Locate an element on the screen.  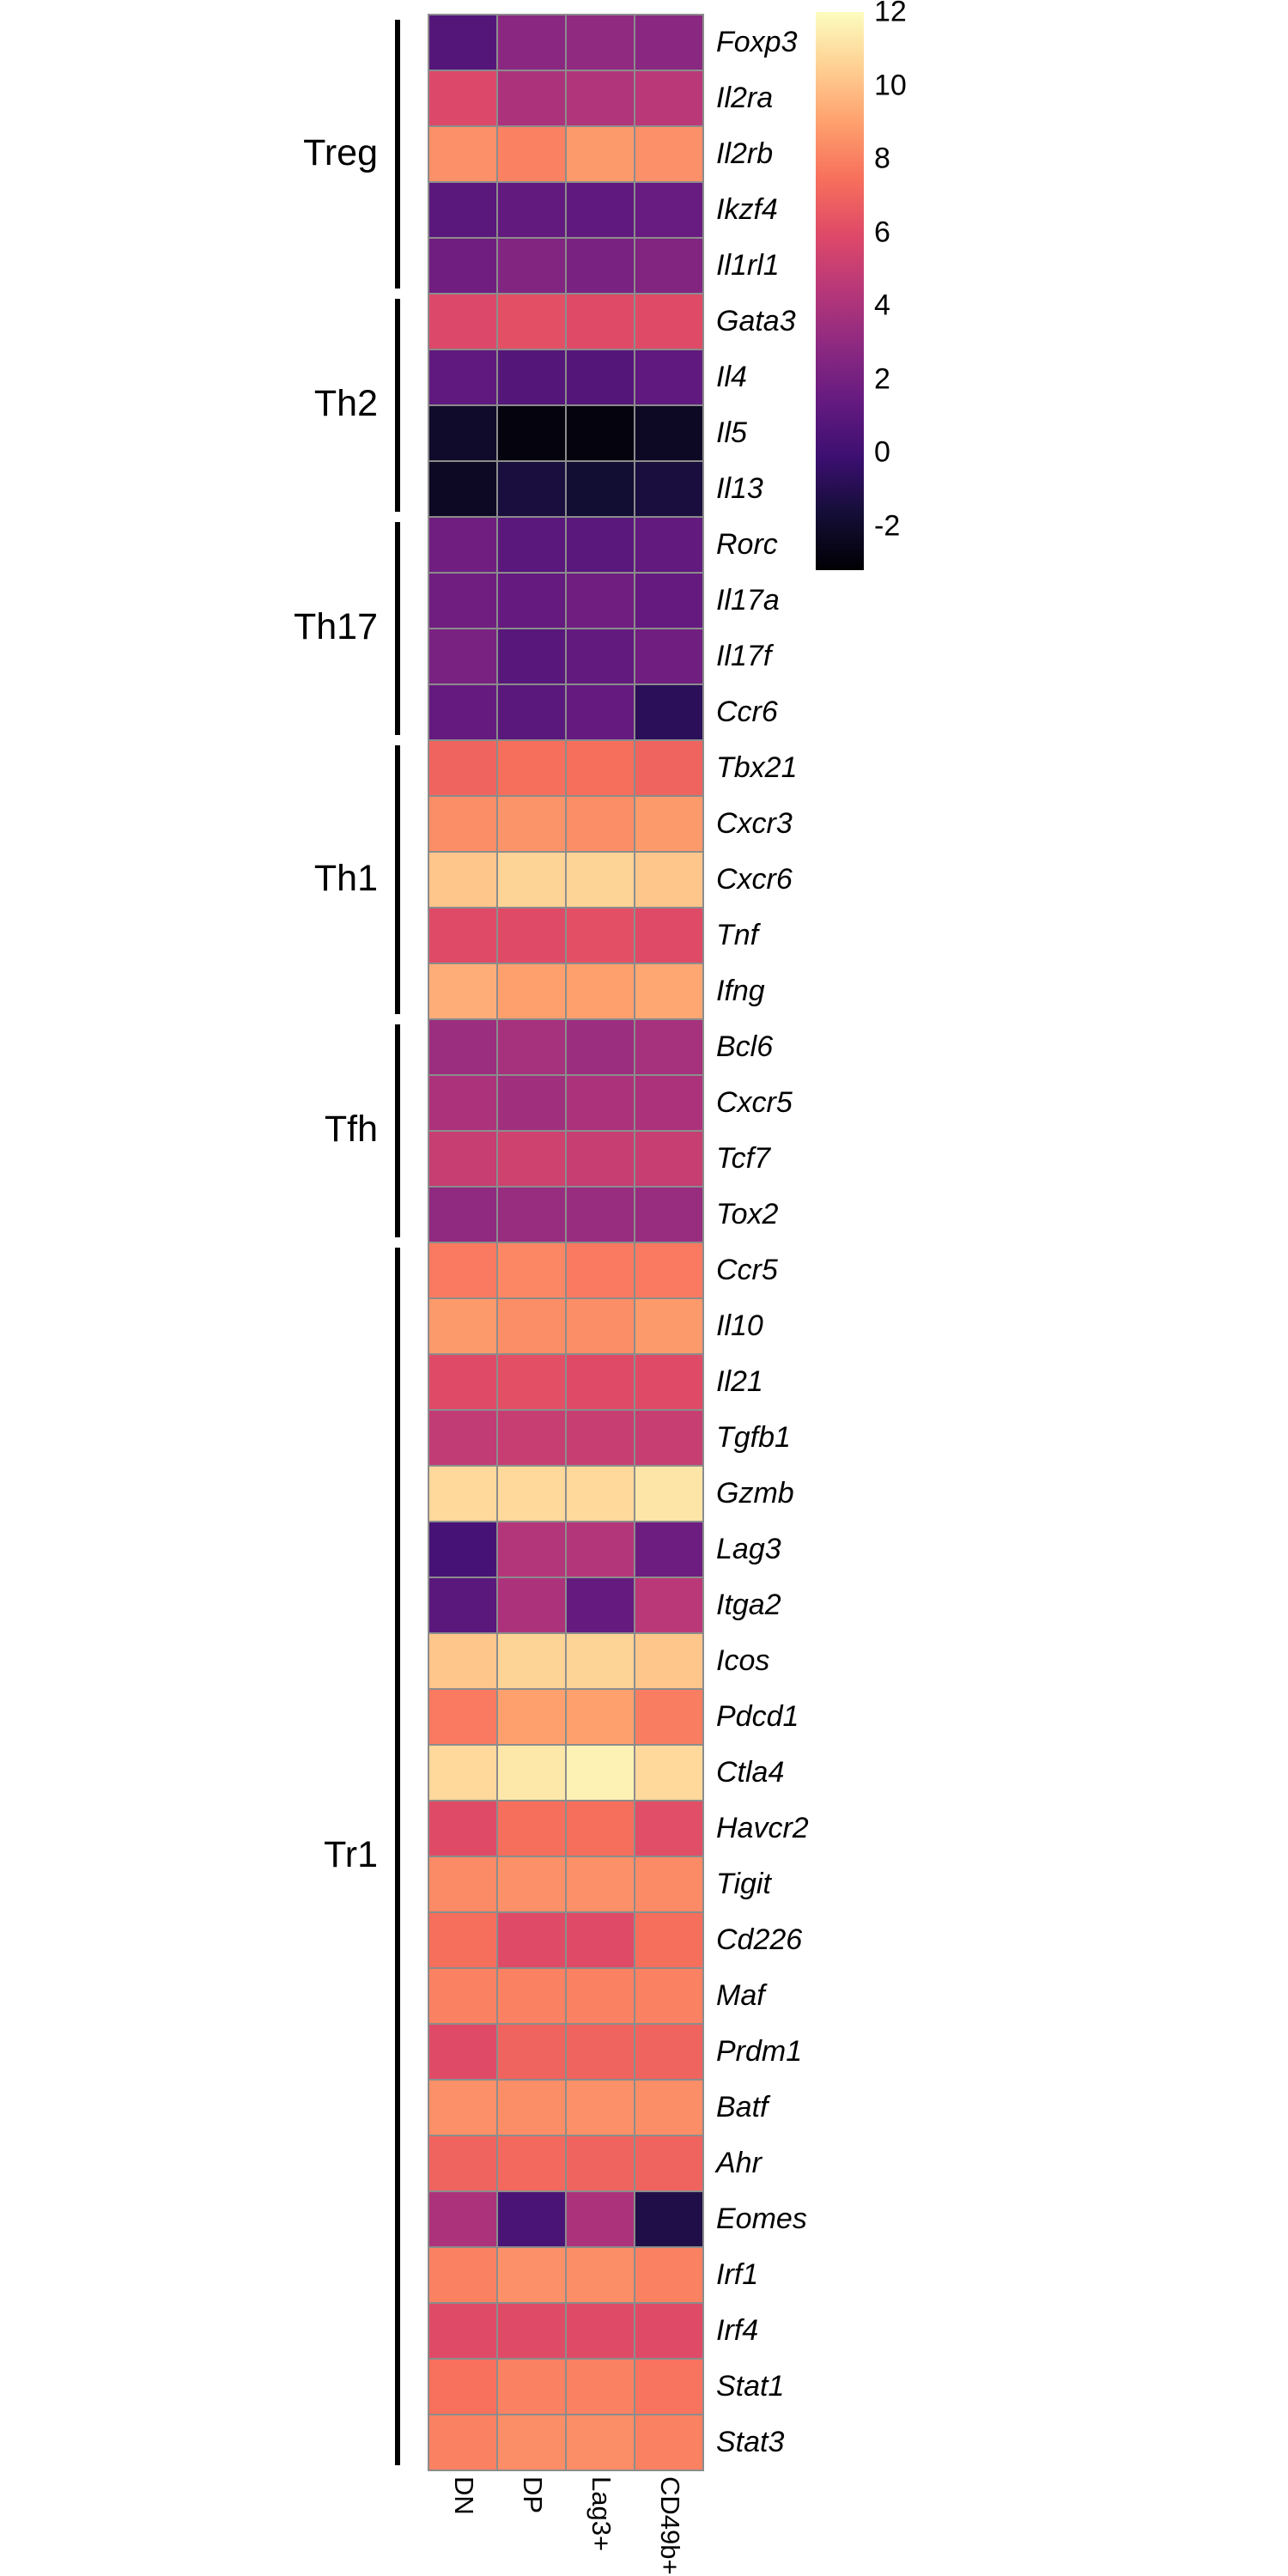
gene-label: Batf is located at coordinates (742, 2107).